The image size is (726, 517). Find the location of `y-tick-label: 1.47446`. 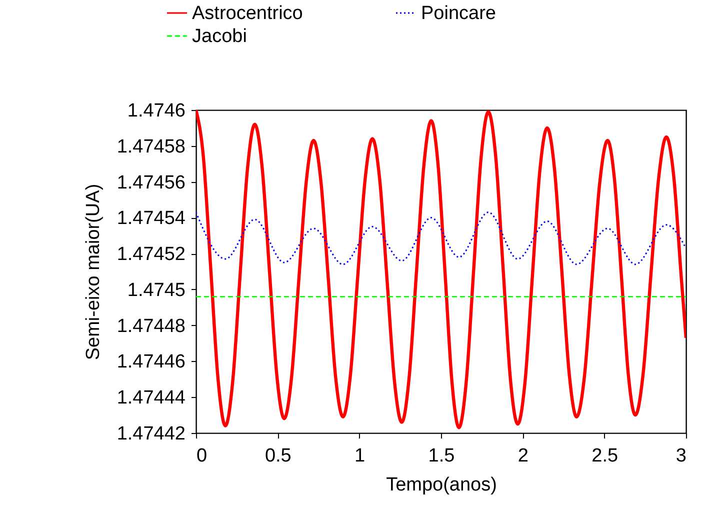

y-tick-label: 1.47446 is located at coordinates (151, 362).